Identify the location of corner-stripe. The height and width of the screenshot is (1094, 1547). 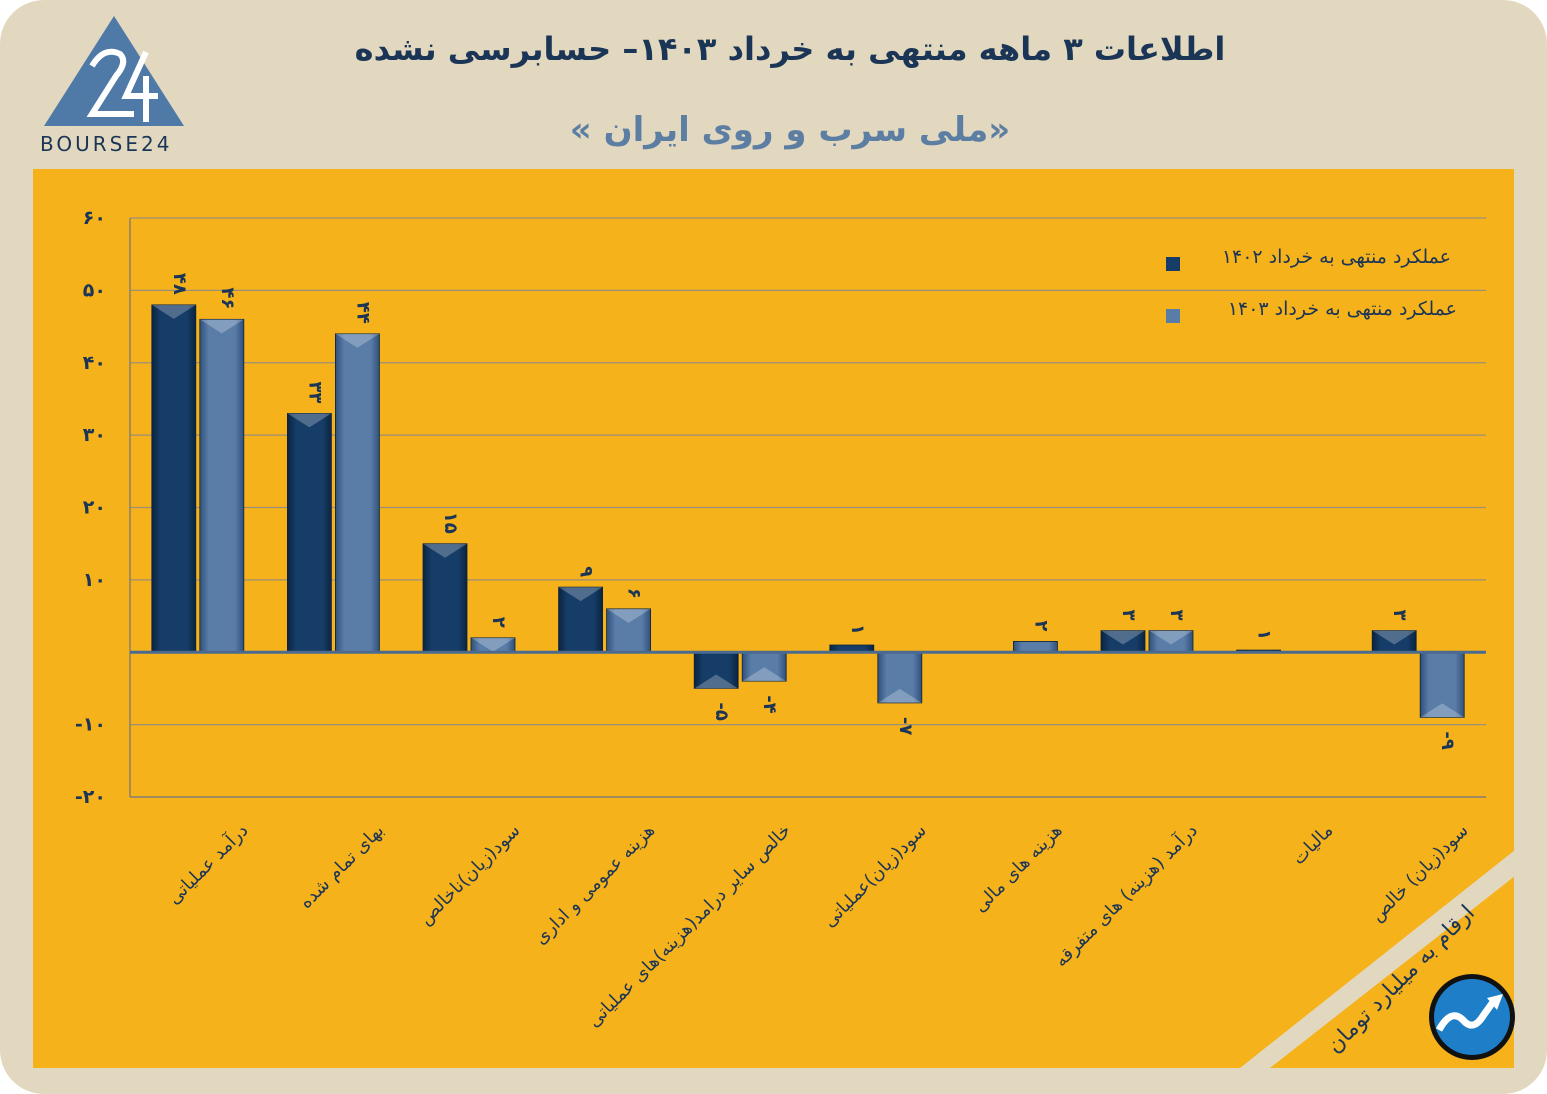
(1377, 959).